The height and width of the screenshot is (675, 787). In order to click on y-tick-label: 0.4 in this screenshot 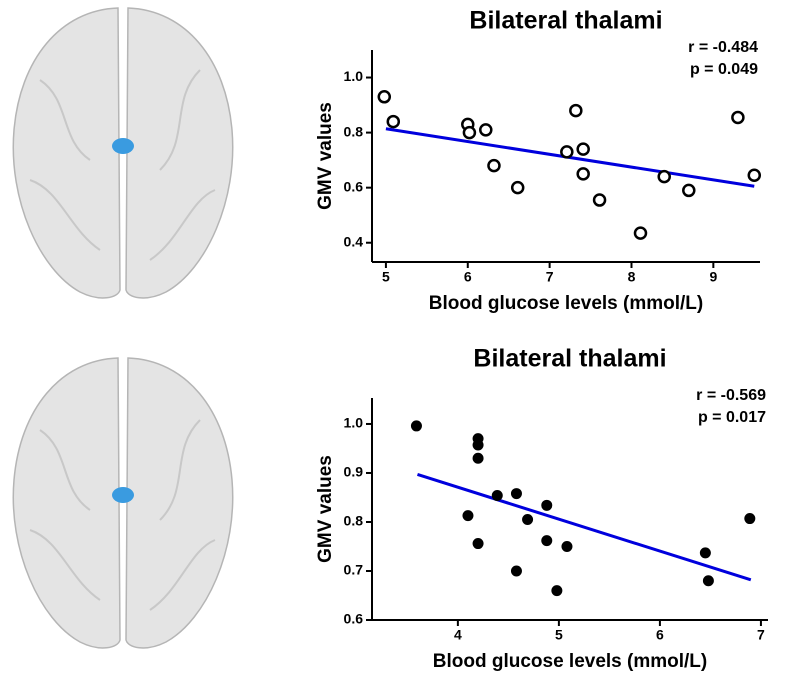, I will do `click(354, 241)`.